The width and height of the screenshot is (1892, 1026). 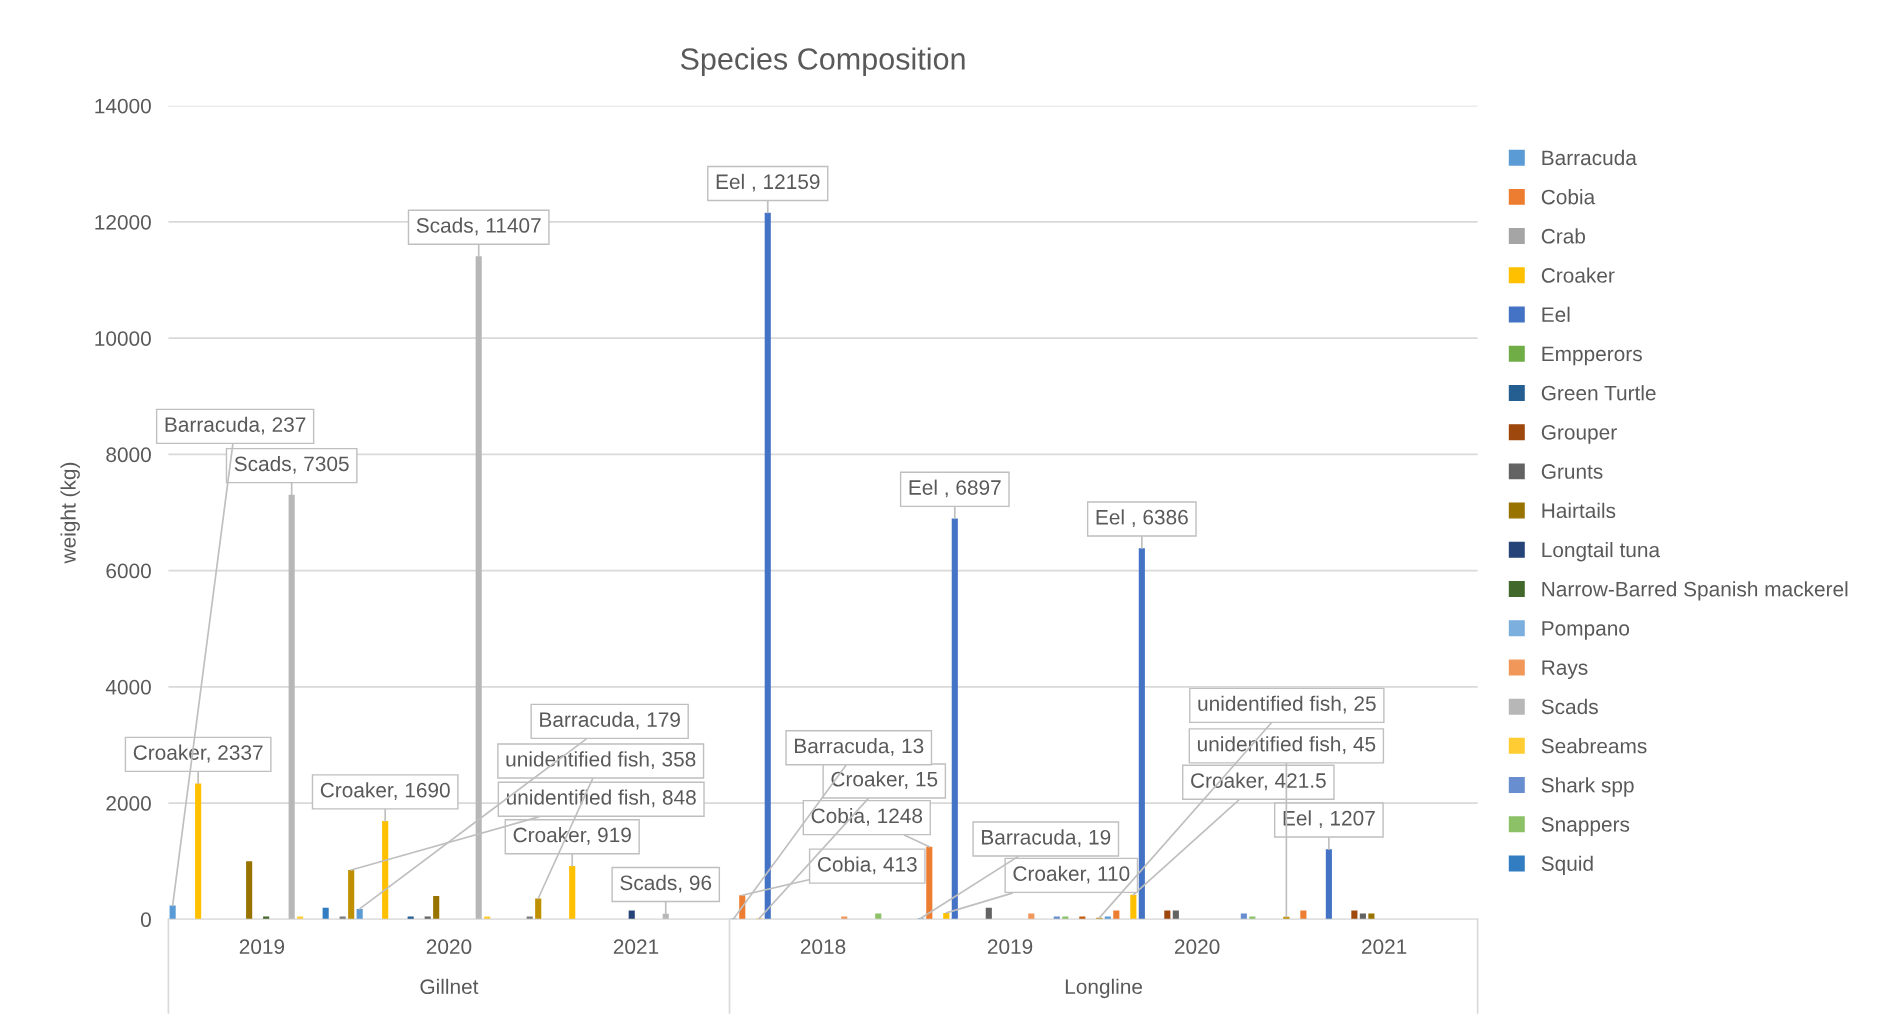 I want to click on legend-label: Shark spp, so click(x=1587, y=787).